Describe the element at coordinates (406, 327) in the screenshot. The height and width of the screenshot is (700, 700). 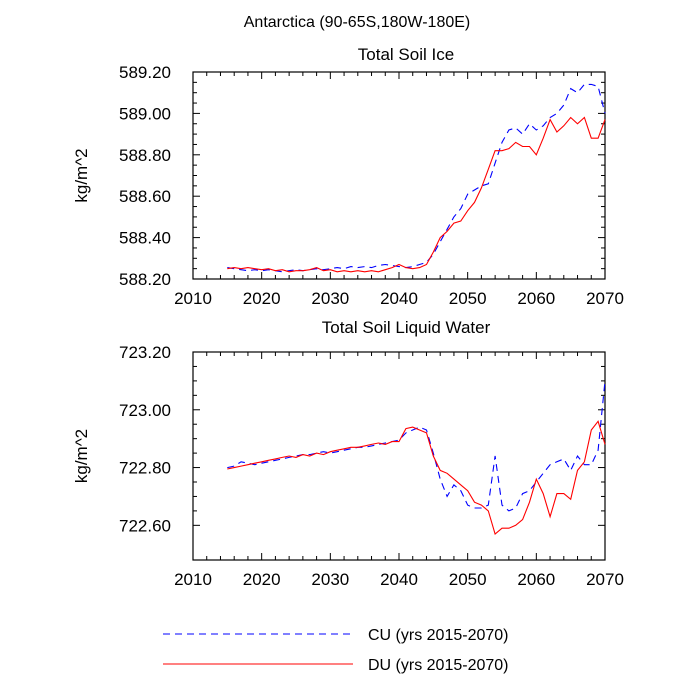
I see `chart-title: Total Soil Liquid Water` at that location.